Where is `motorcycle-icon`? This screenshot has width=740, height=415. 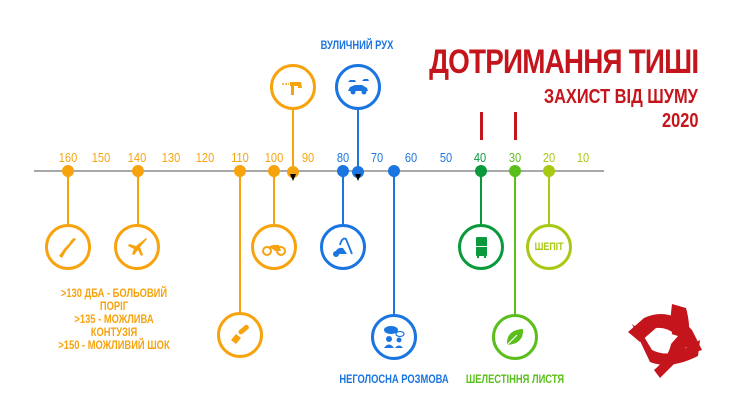 motorcycle-icon is located at coordinates (274, 250).